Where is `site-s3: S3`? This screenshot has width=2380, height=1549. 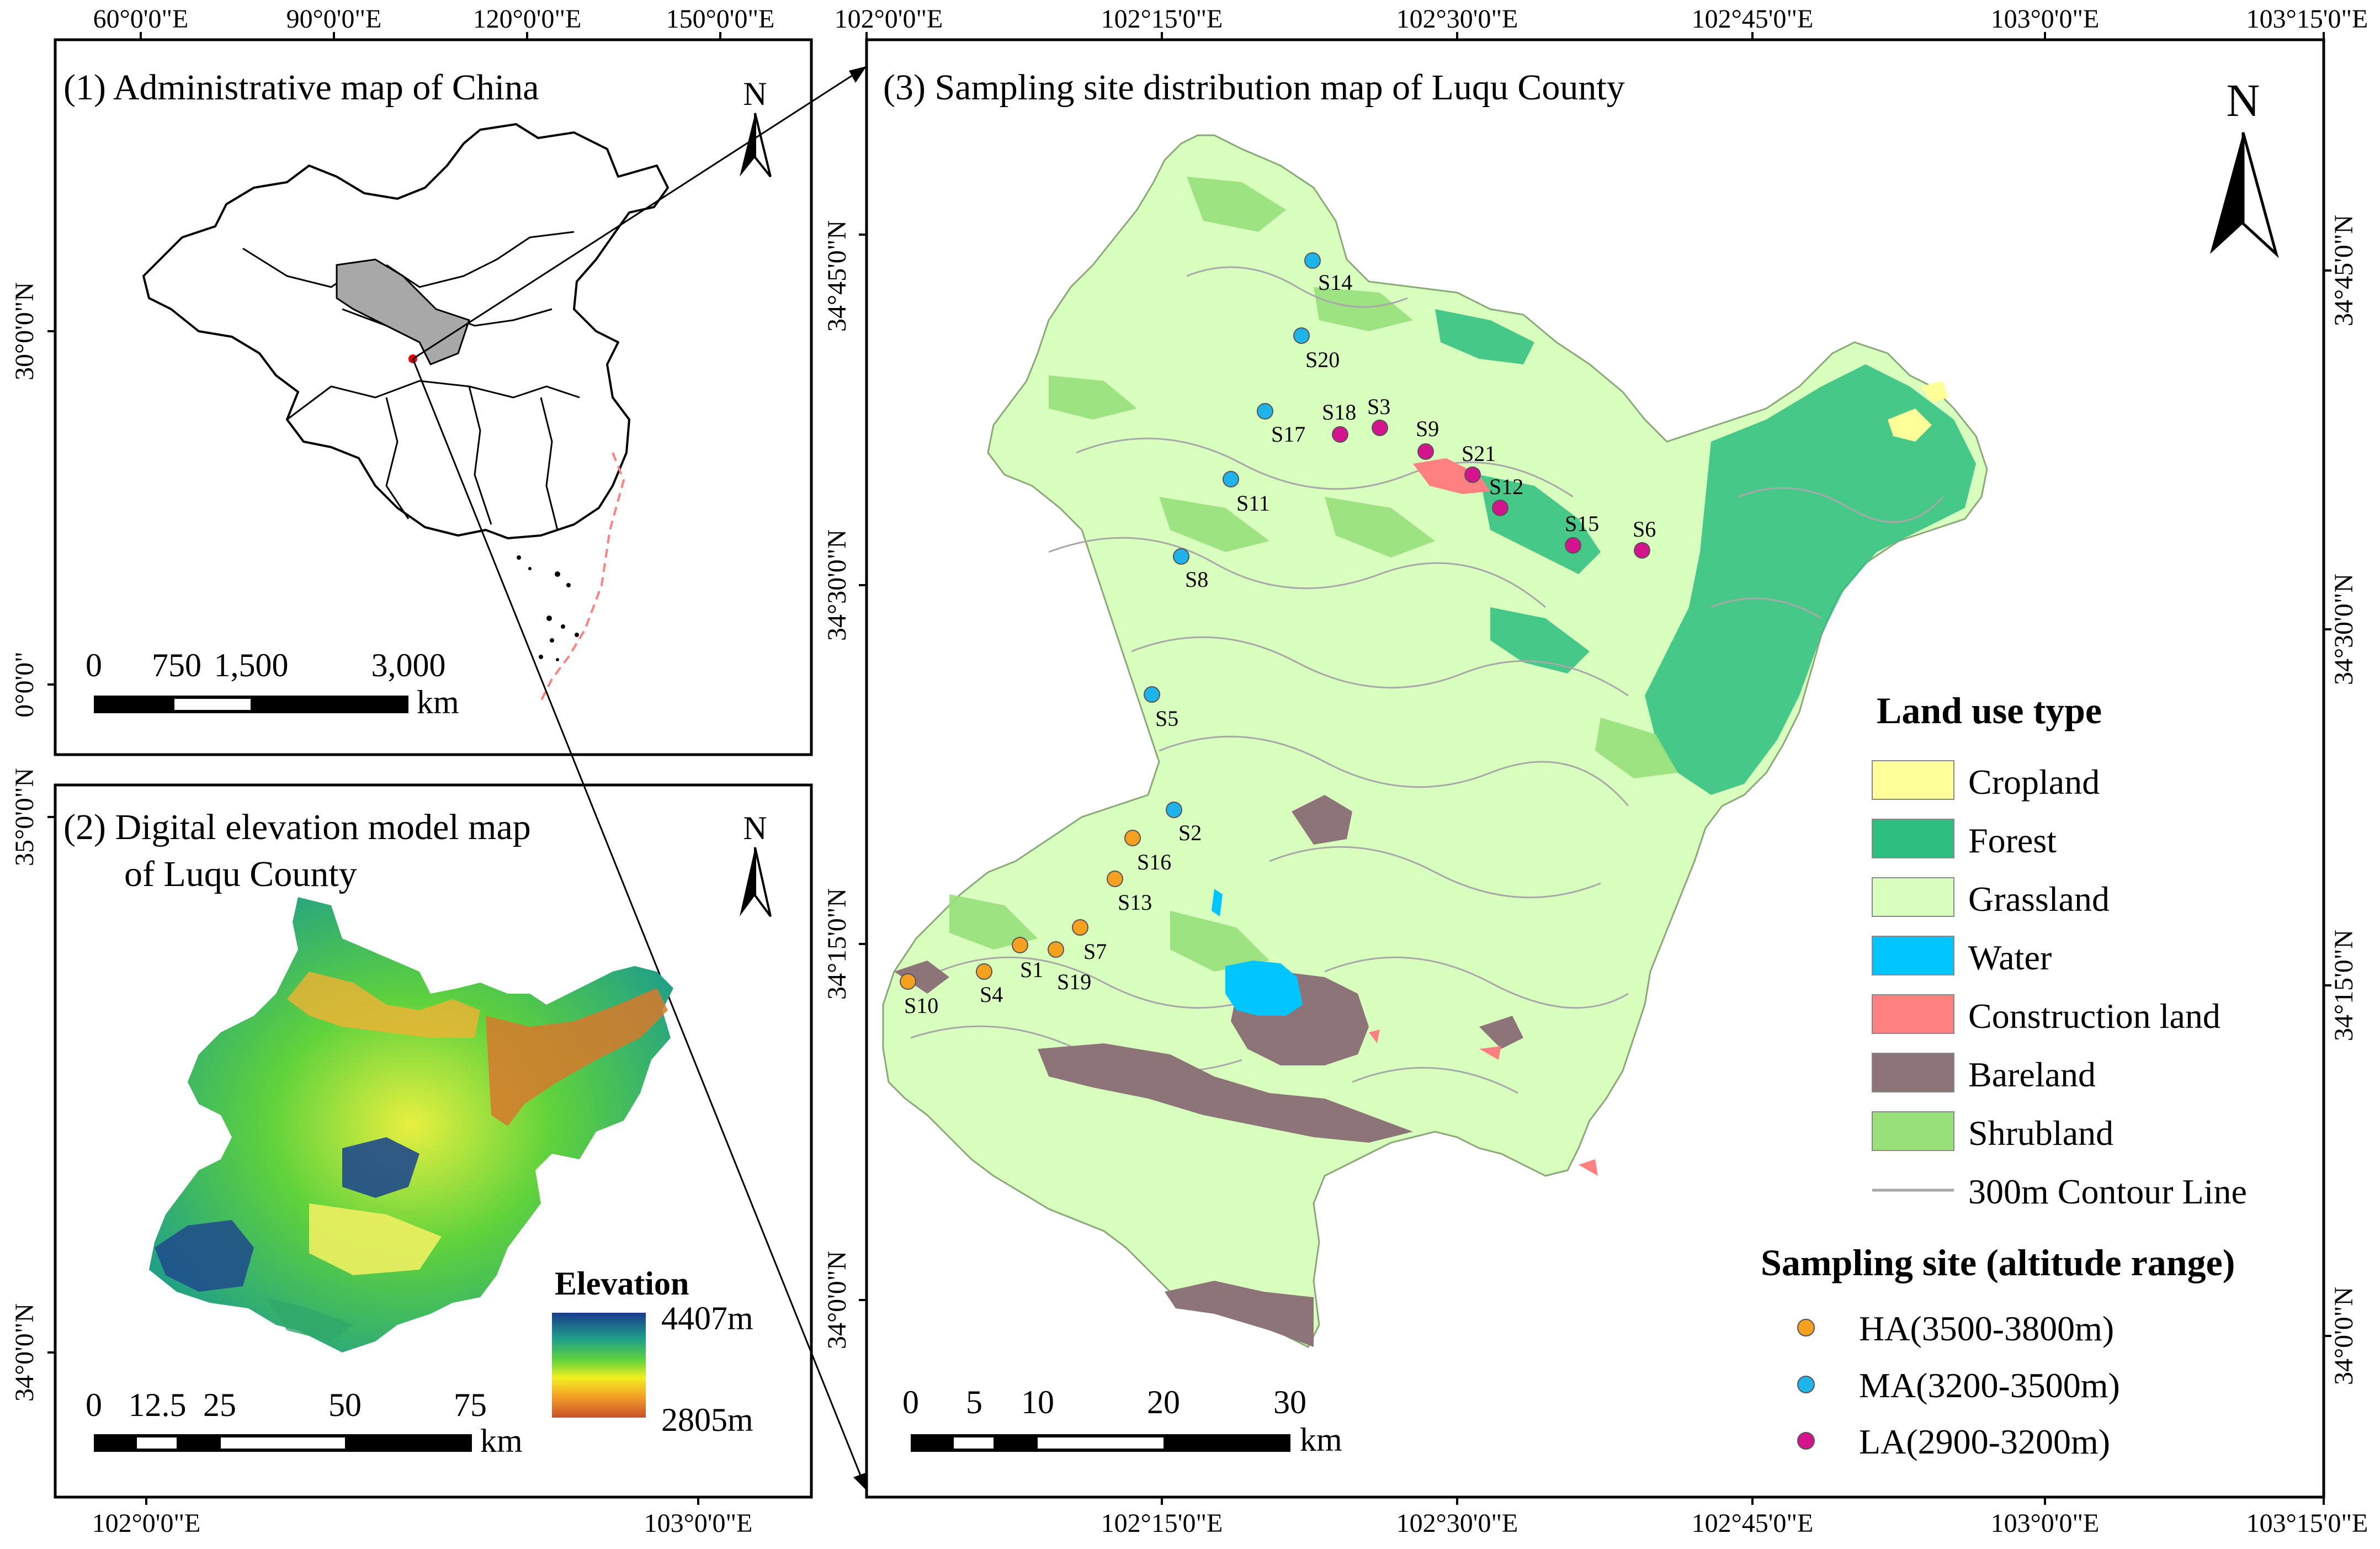 site-s3: S3 is located at coordinates (1378, 415).